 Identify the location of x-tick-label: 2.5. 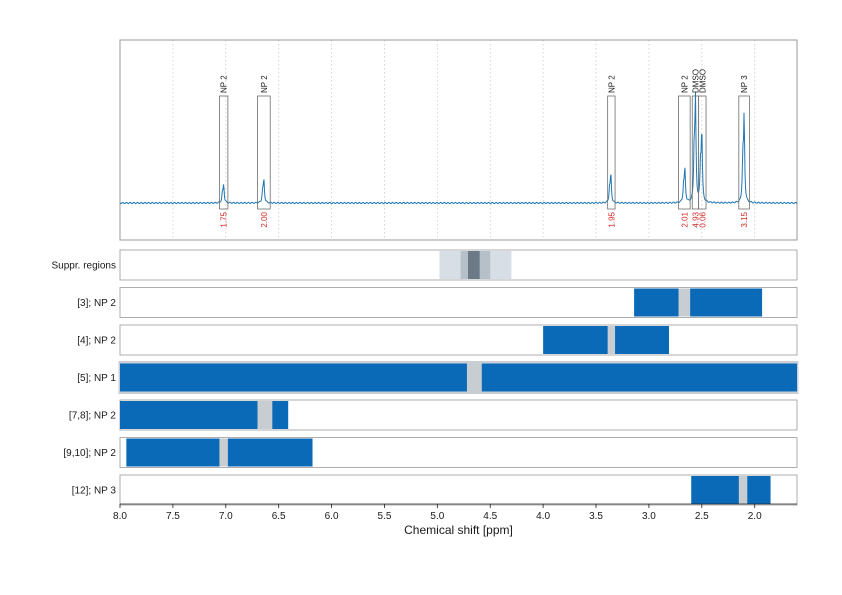
(702, 516).